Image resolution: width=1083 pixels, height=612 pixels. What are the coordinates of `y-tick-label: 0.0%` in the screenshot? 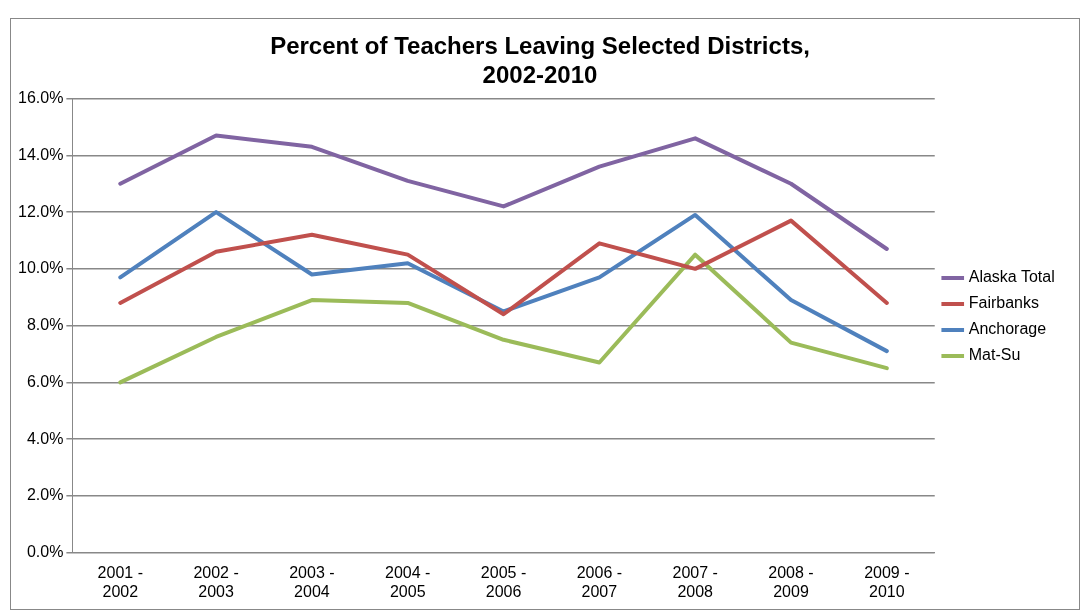 It's located at (45, 552).